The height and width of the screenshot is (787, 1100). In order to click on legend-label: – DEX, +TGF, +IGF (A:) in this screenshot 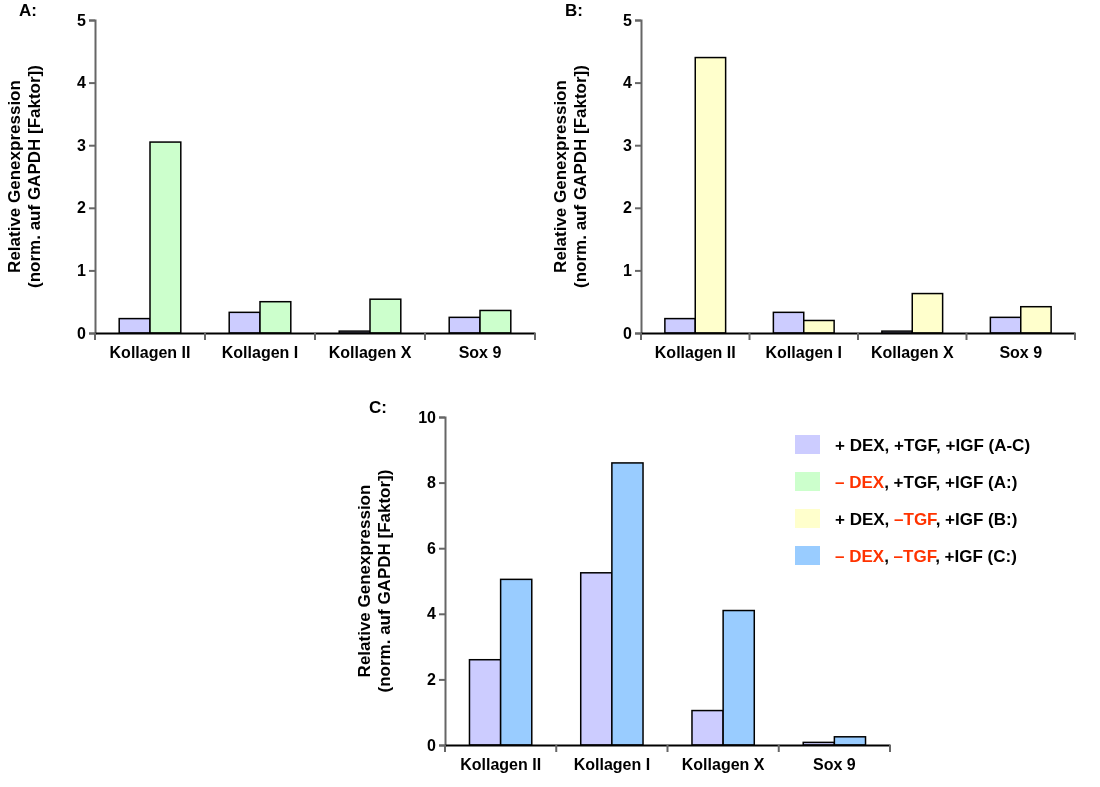, I will do `click(926, 482)`.